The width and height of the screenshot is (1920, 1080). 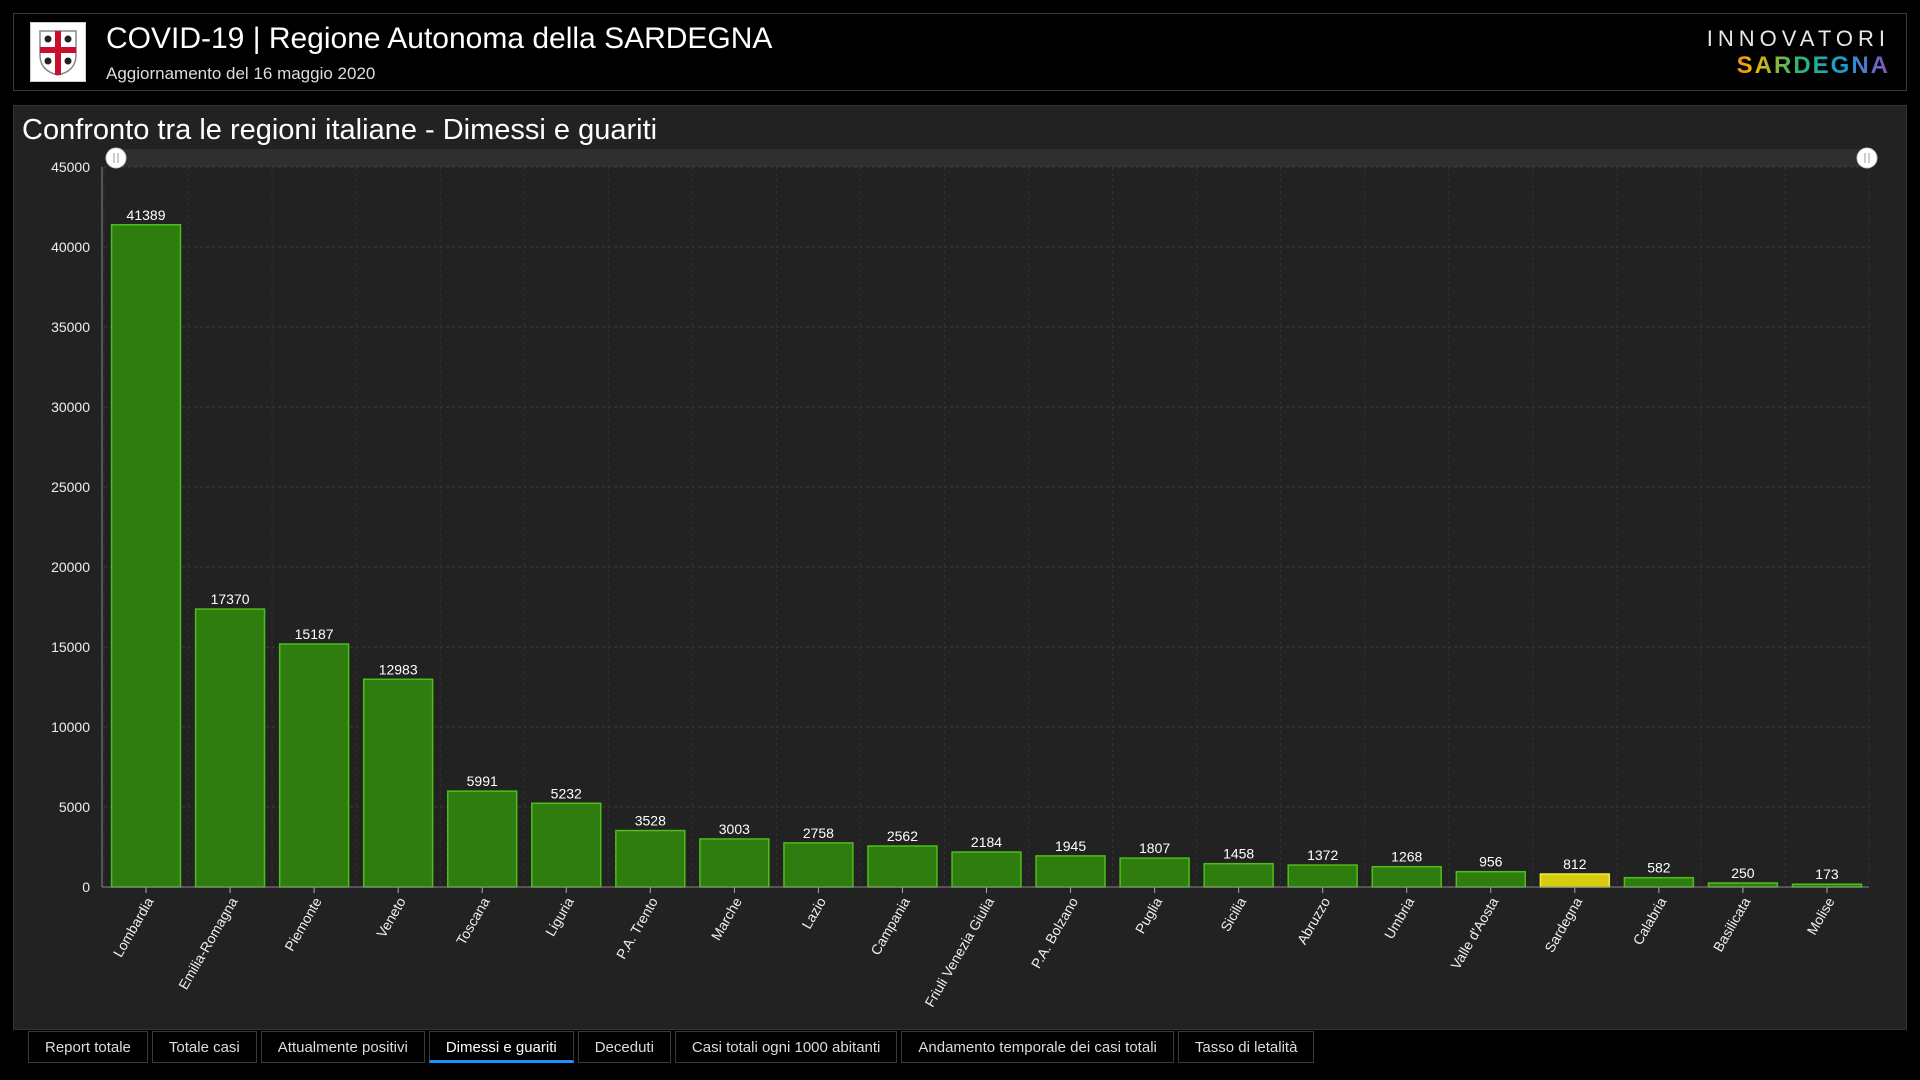 I want to click on x-tick-label: Puglia, so click(x=1148, y=915).